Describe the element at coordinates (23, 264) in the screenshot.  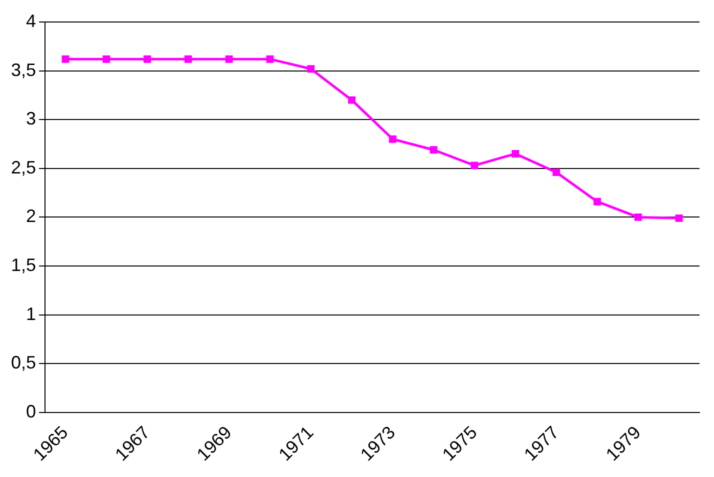
I see `y-tick-label: 1,5` at that location.